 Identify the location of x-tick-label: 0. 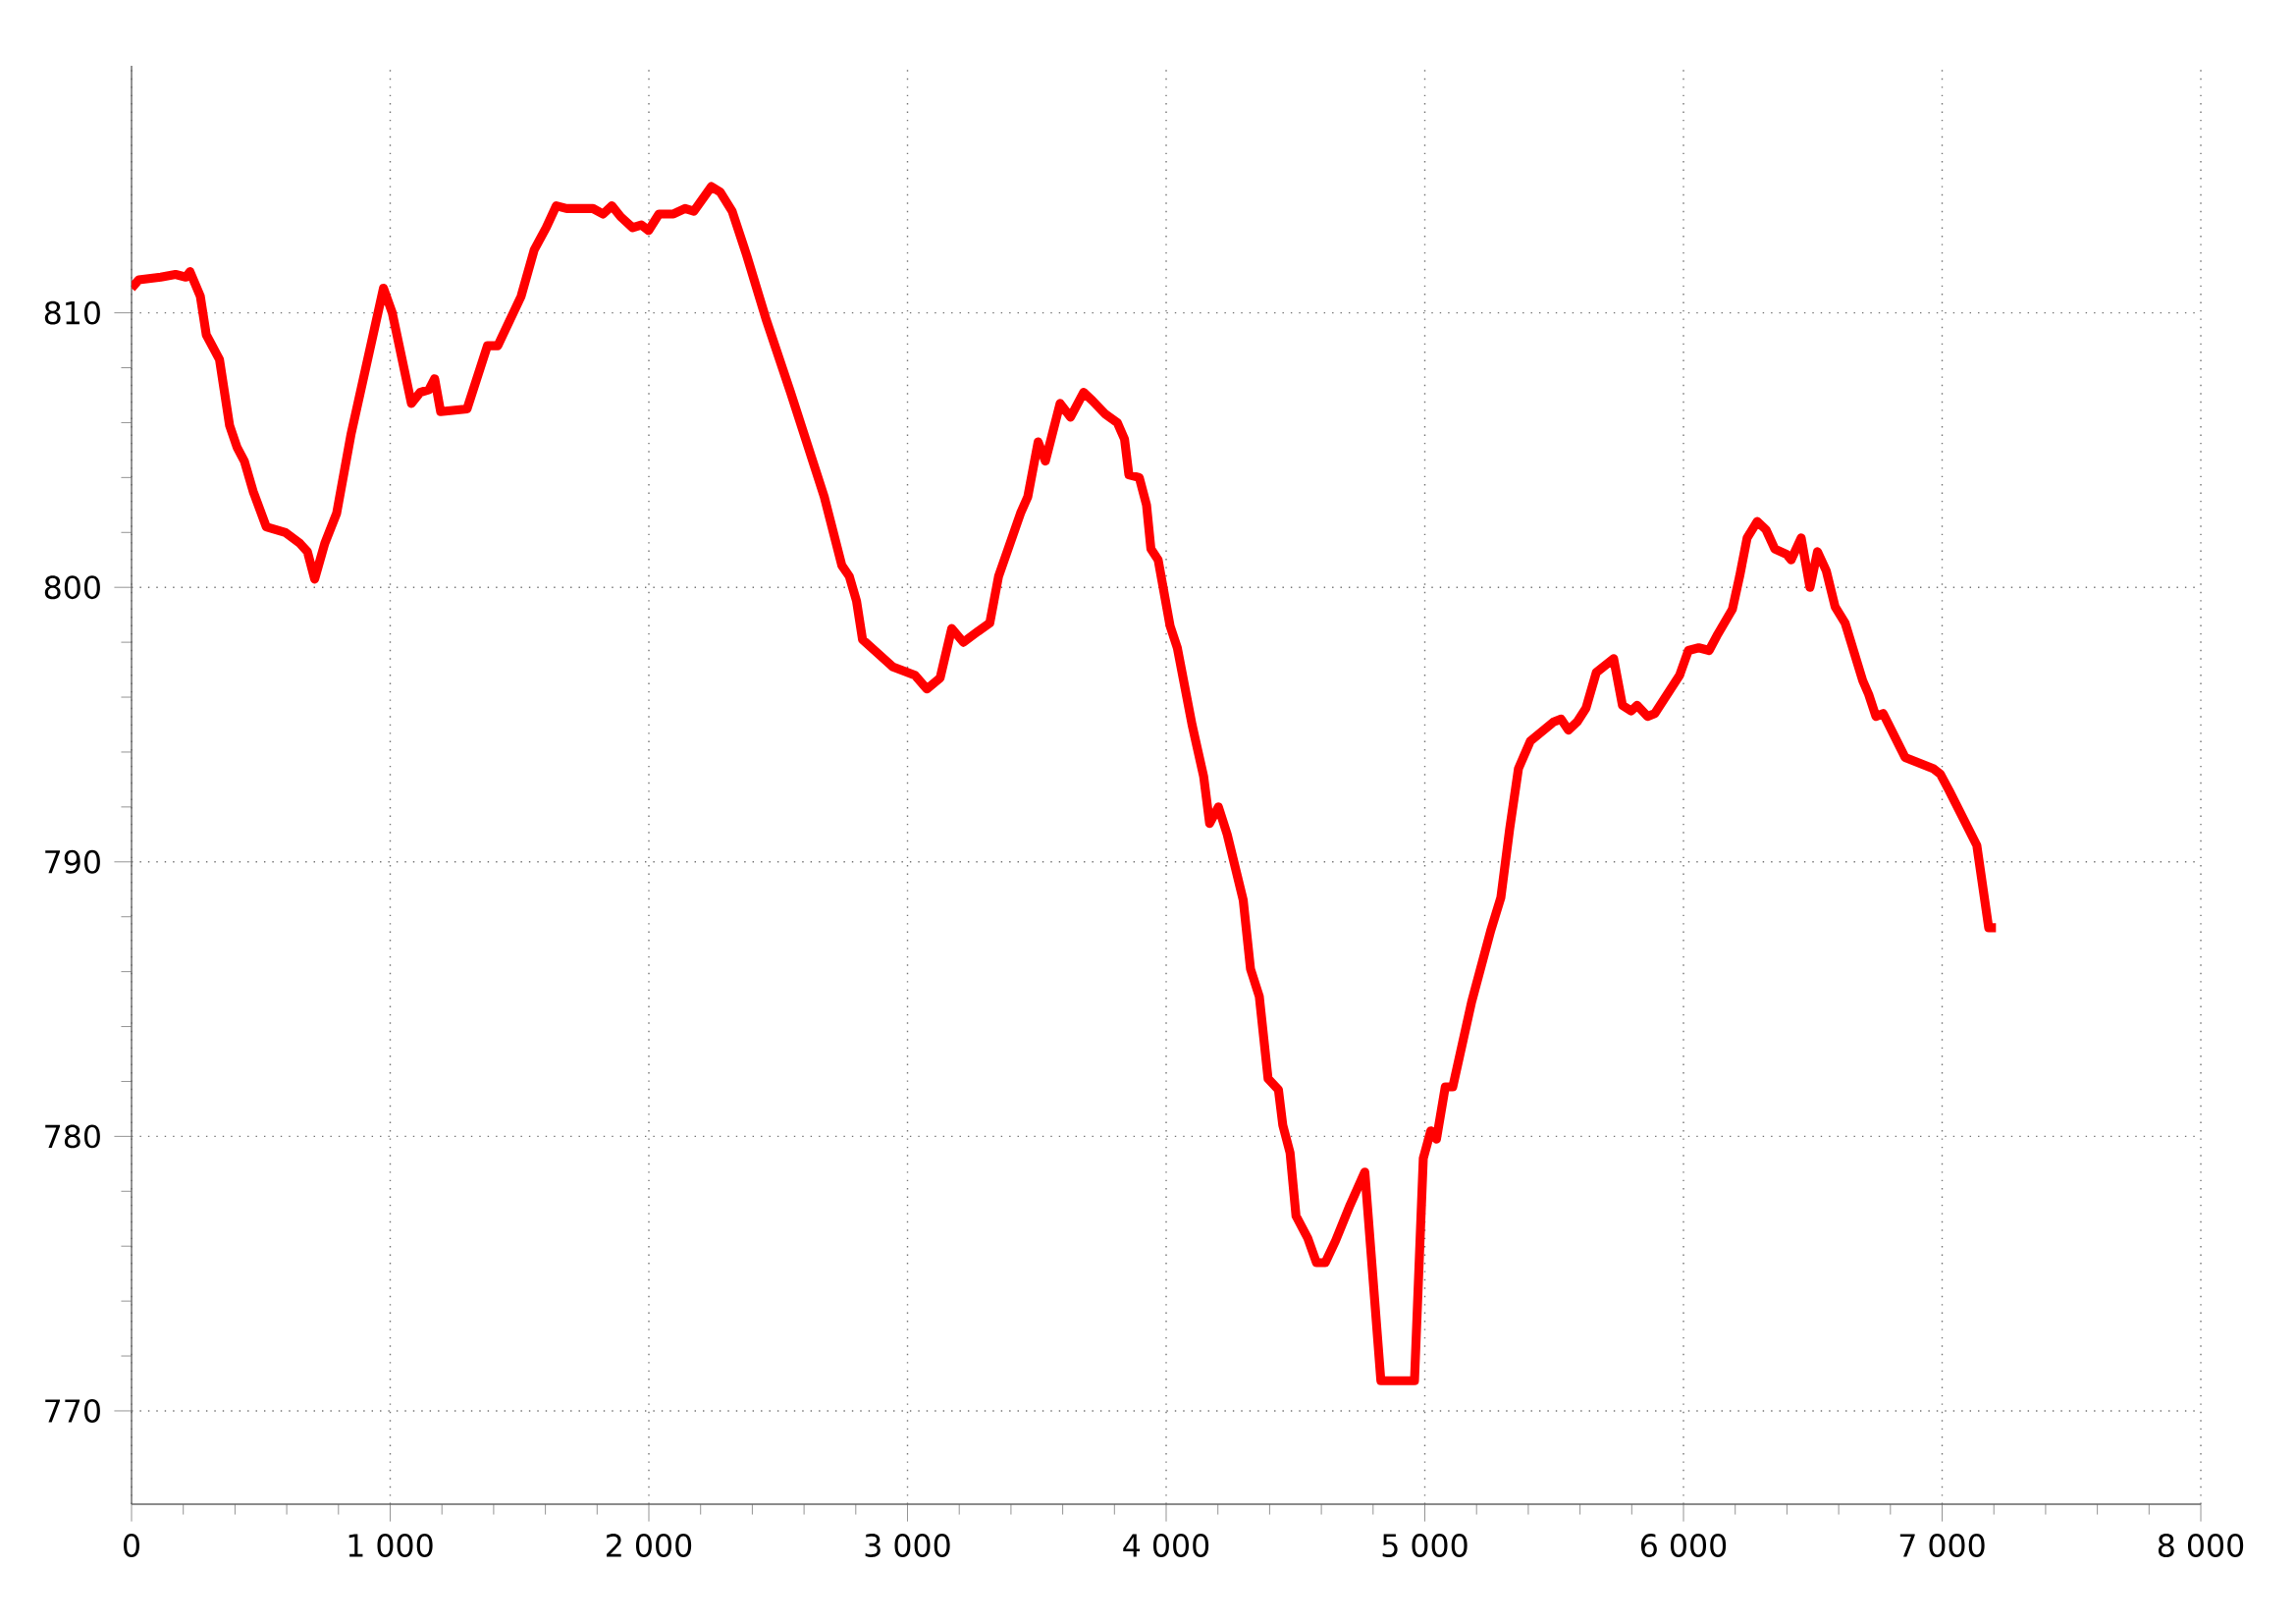
(131, 1545).